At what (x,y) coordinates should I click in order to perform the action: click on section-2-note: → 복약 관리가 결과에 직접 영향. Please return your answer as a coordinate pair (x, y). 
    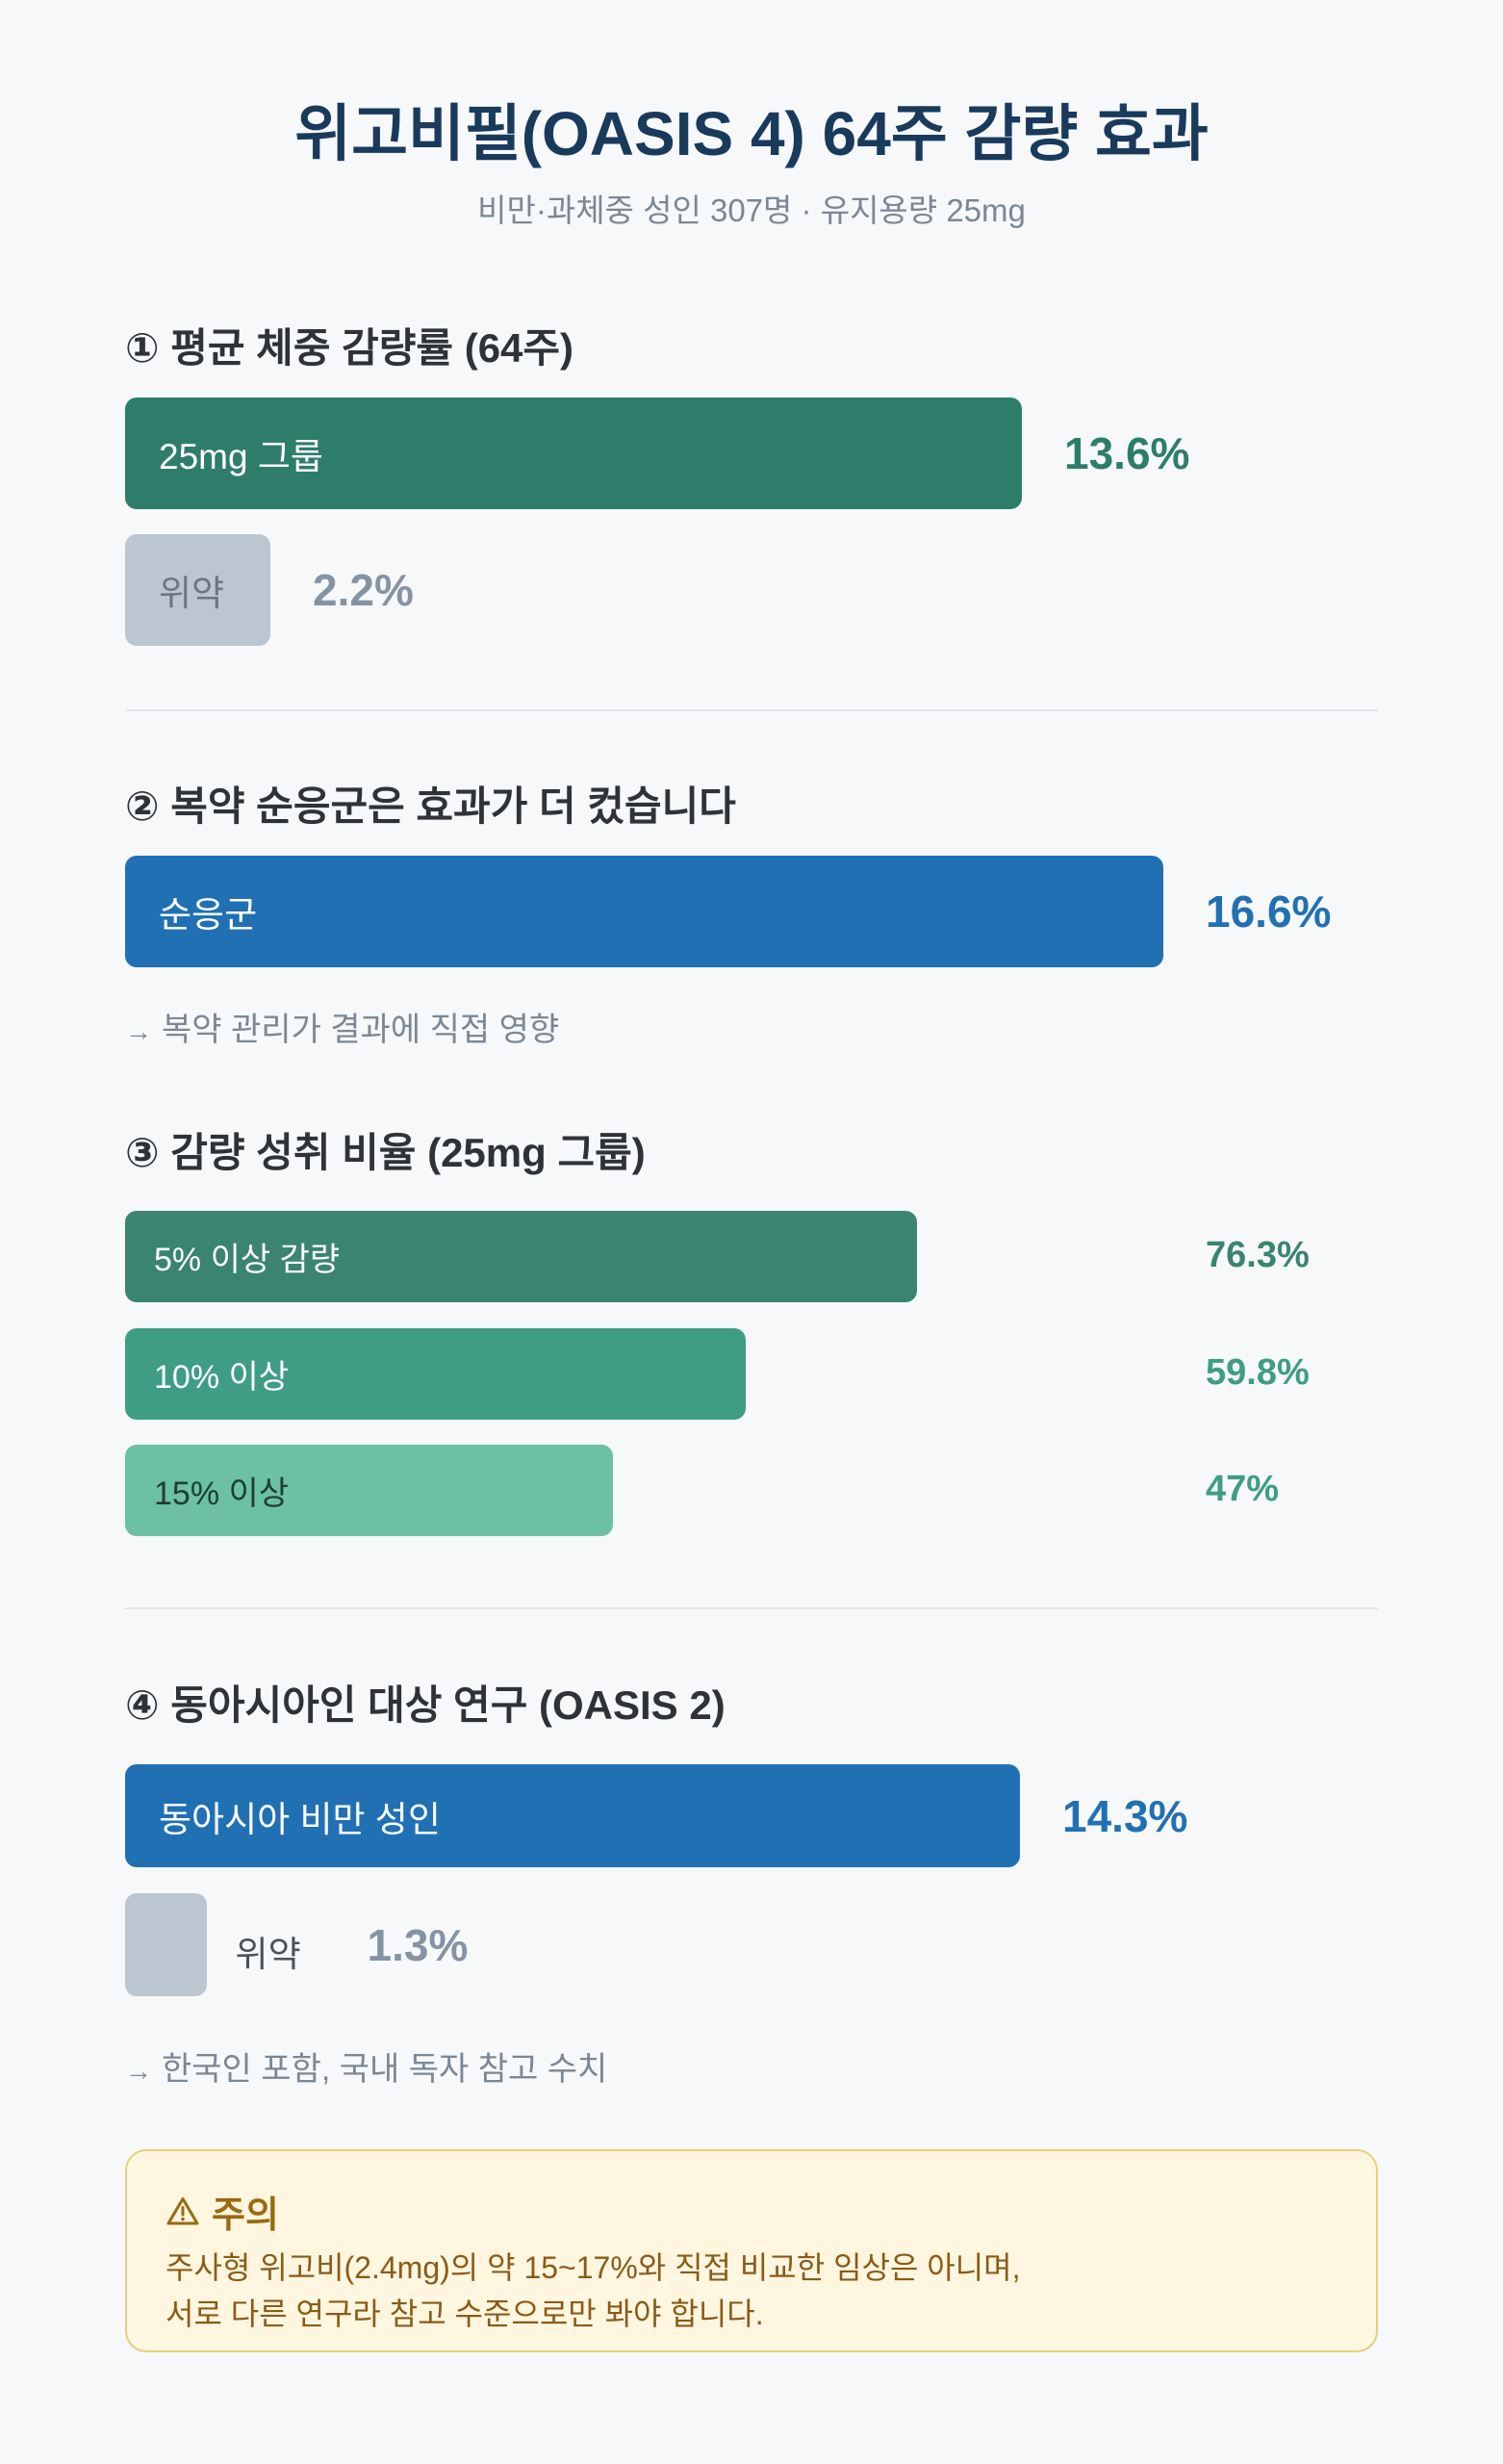
    Looking at the image, I should click on (342, 1026).